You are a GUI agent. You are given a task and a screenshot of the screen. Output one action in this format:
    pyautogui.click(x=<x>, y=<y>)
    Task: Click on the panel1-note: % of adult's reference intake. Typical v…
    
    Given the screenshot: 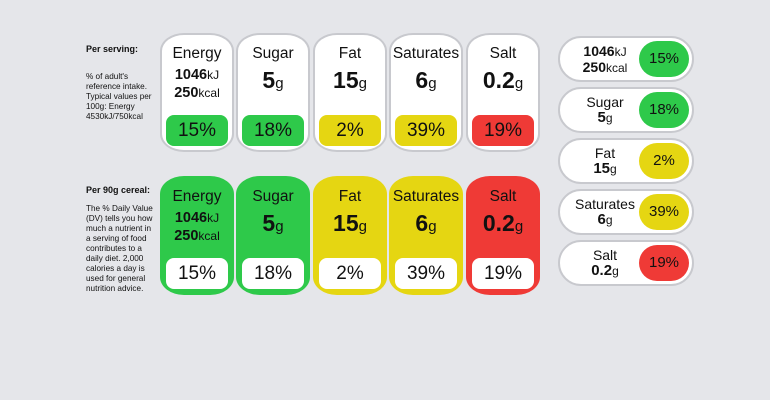 What is the action you would take?
    pyautogui.click(x=119, y=96)
    